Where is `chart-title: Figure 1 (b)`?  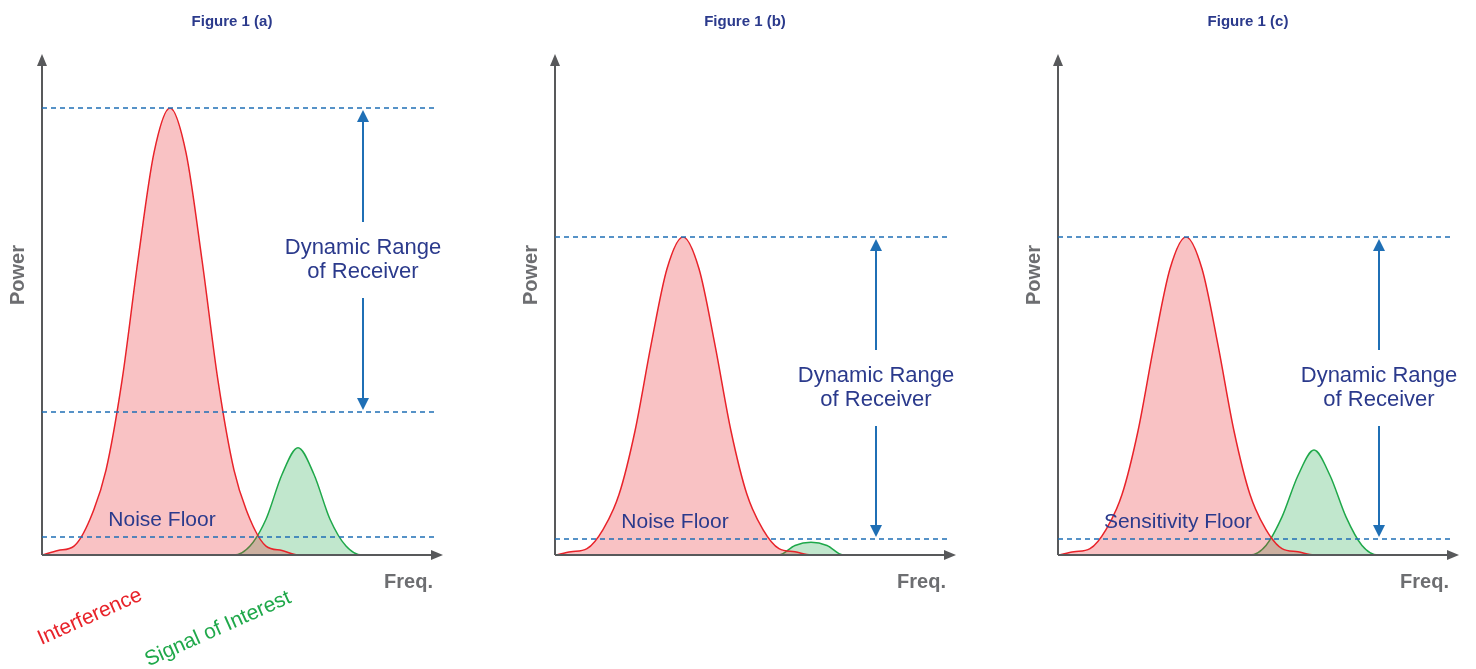
chart-title: Figure 1 (b) is located at coordinates (745, 21).